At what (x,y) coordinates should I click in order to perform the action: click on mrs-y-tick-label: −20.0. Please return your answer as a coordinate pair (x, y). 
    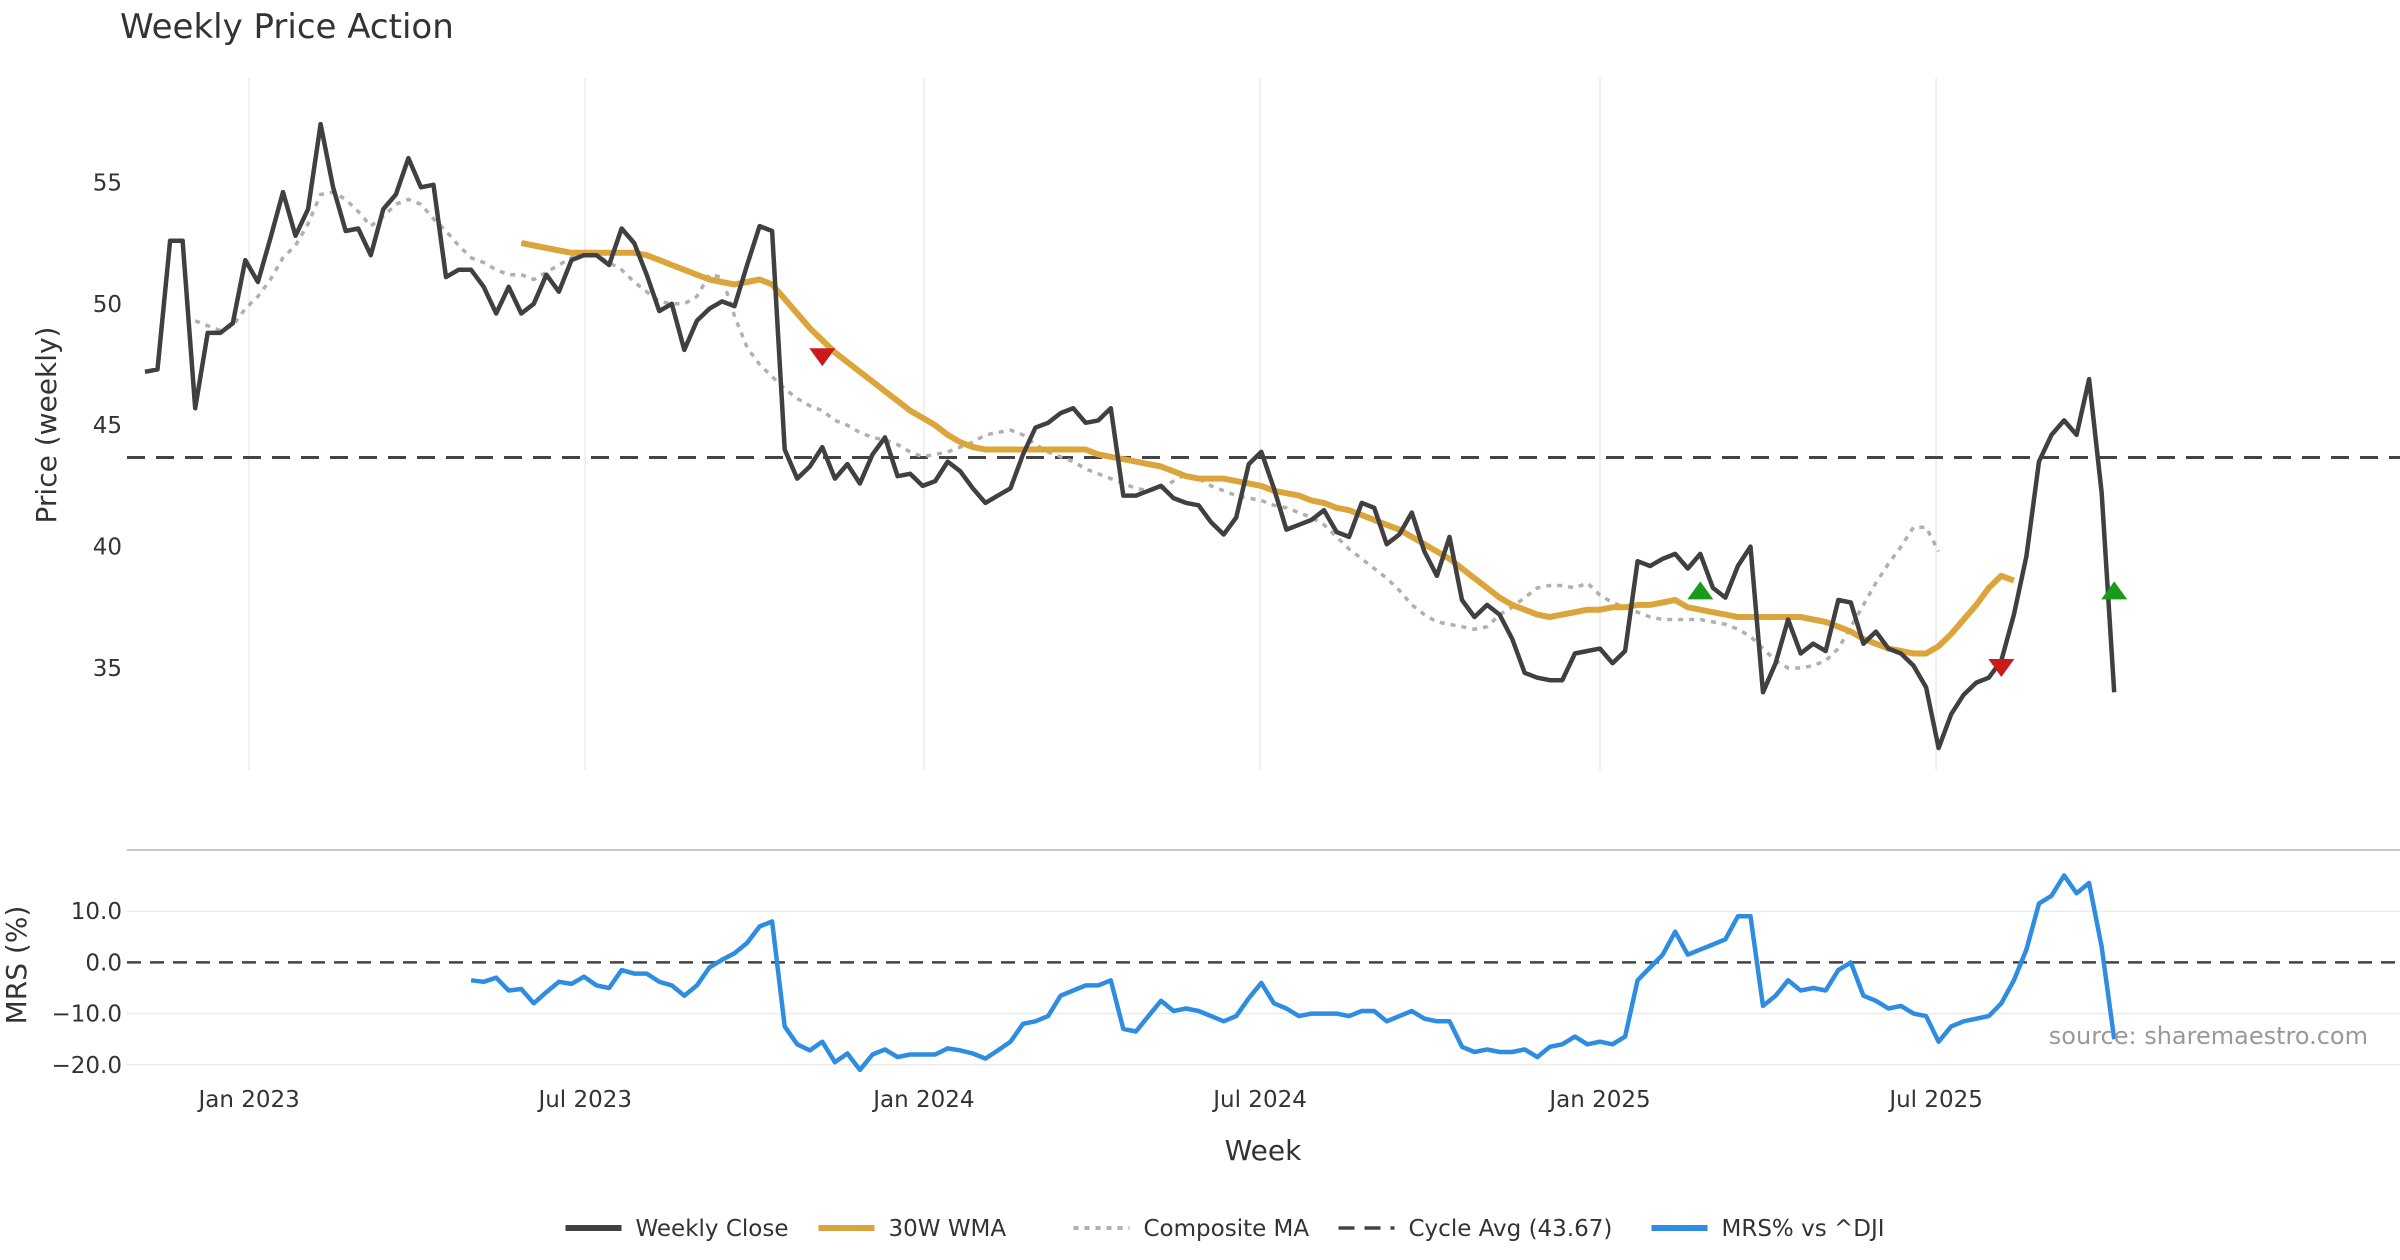
    Looking at the image, I should click on (87, 1066).